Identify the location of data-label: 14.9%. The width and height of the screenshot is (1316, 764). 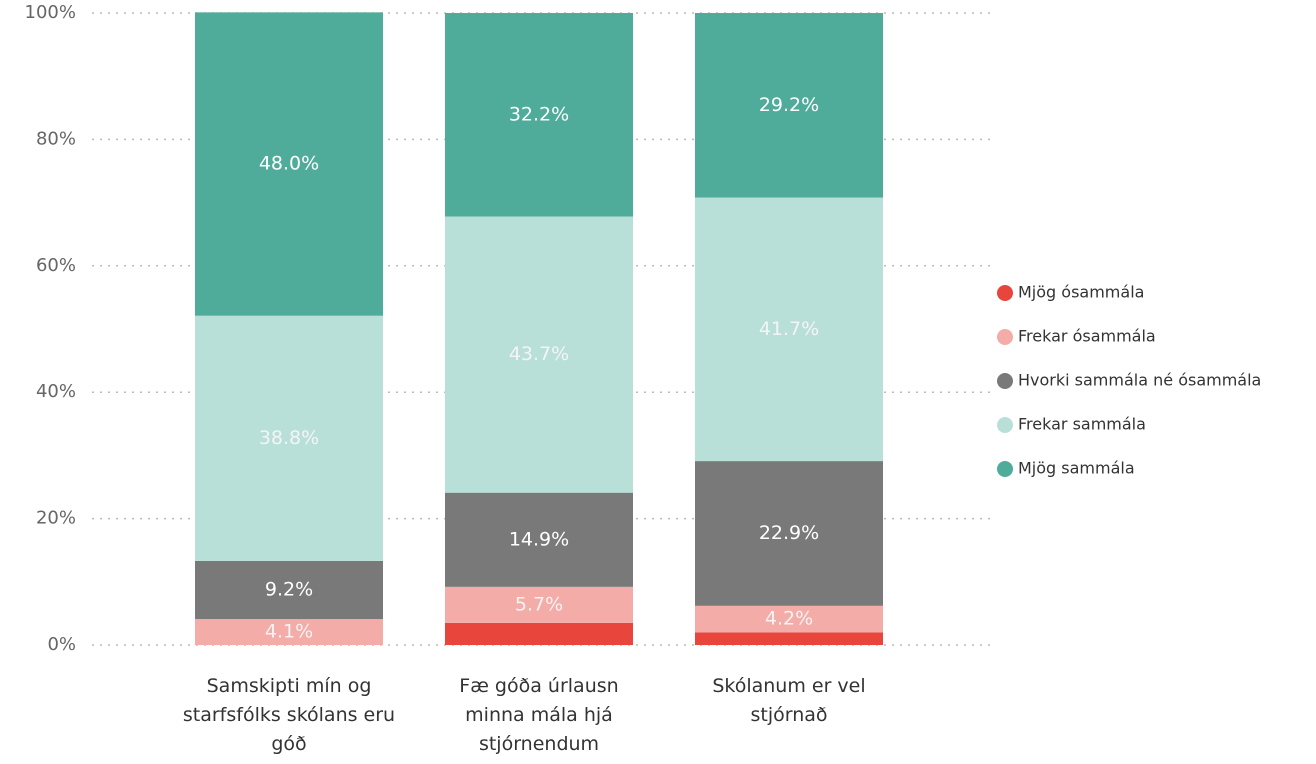
(539, 539).